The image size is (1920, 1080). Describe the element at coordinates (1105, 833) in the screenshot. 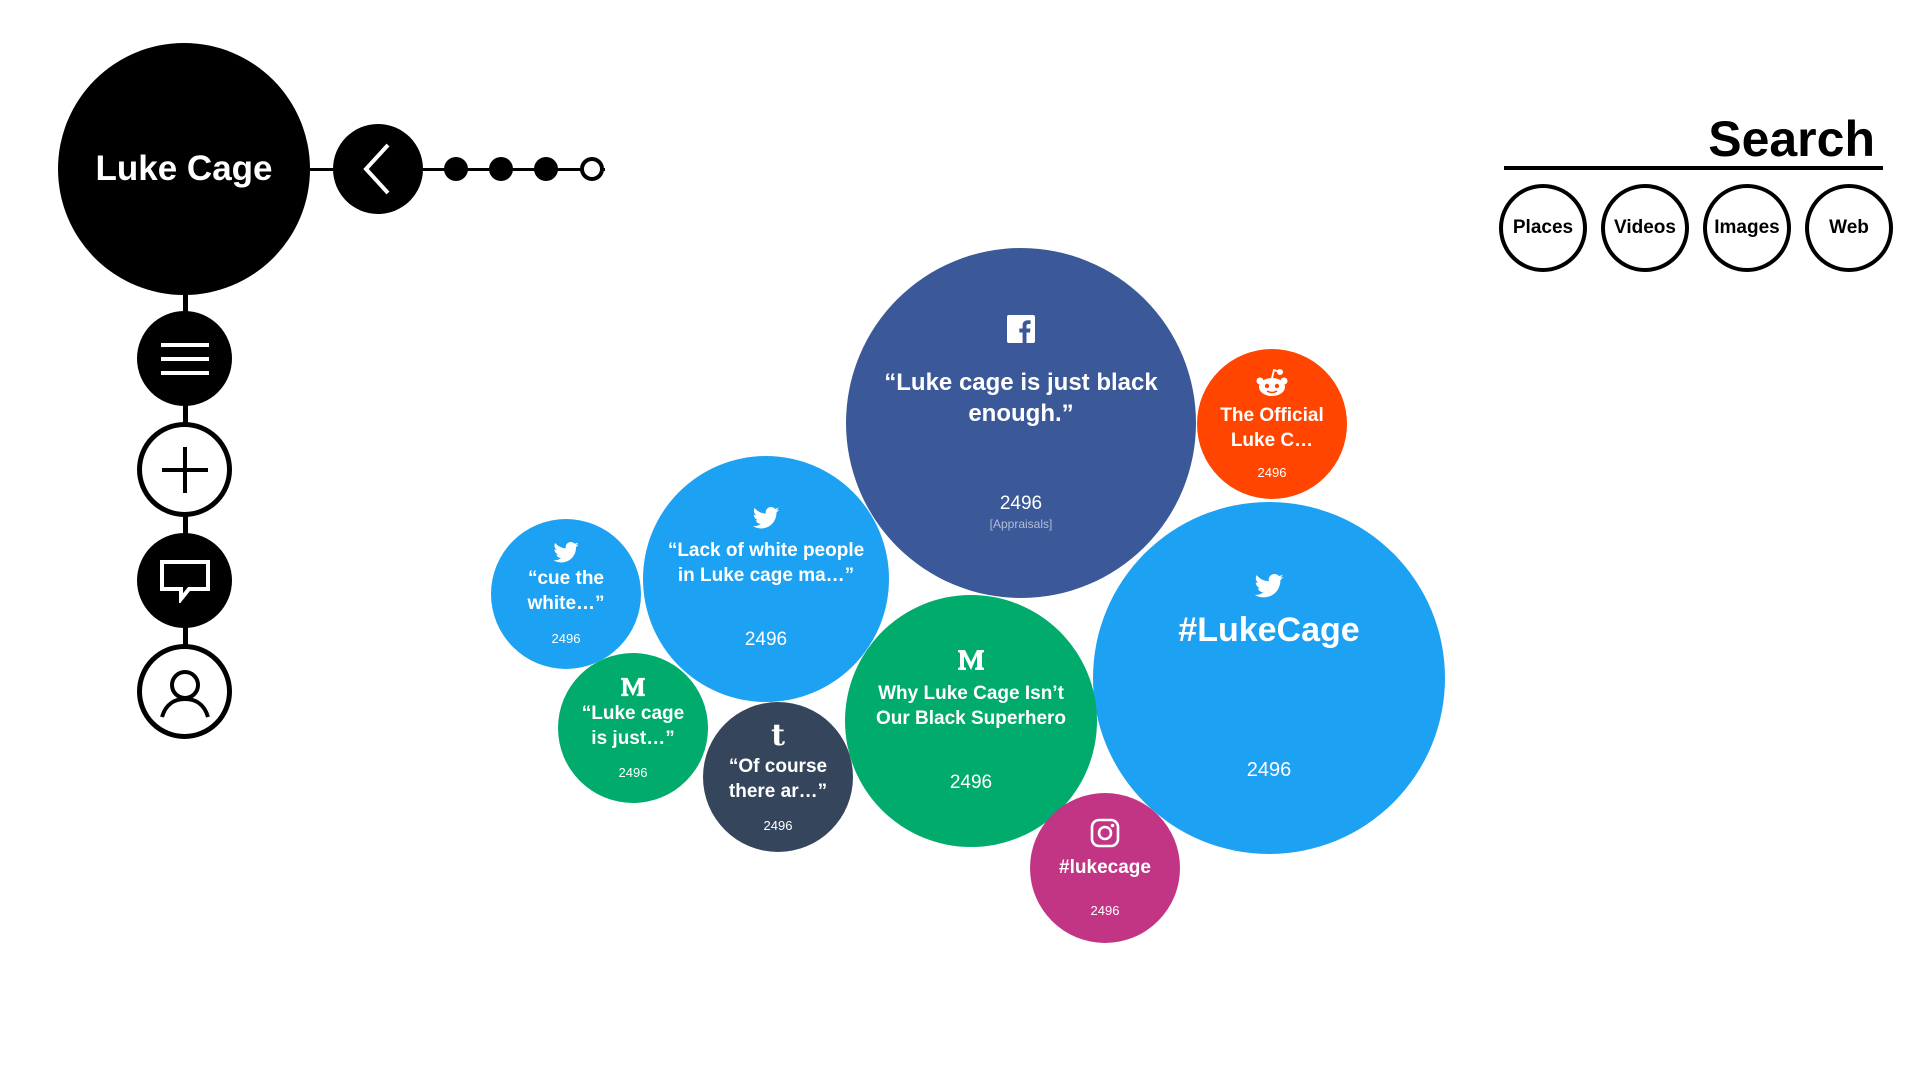

I see `instagram-icon` at that location.